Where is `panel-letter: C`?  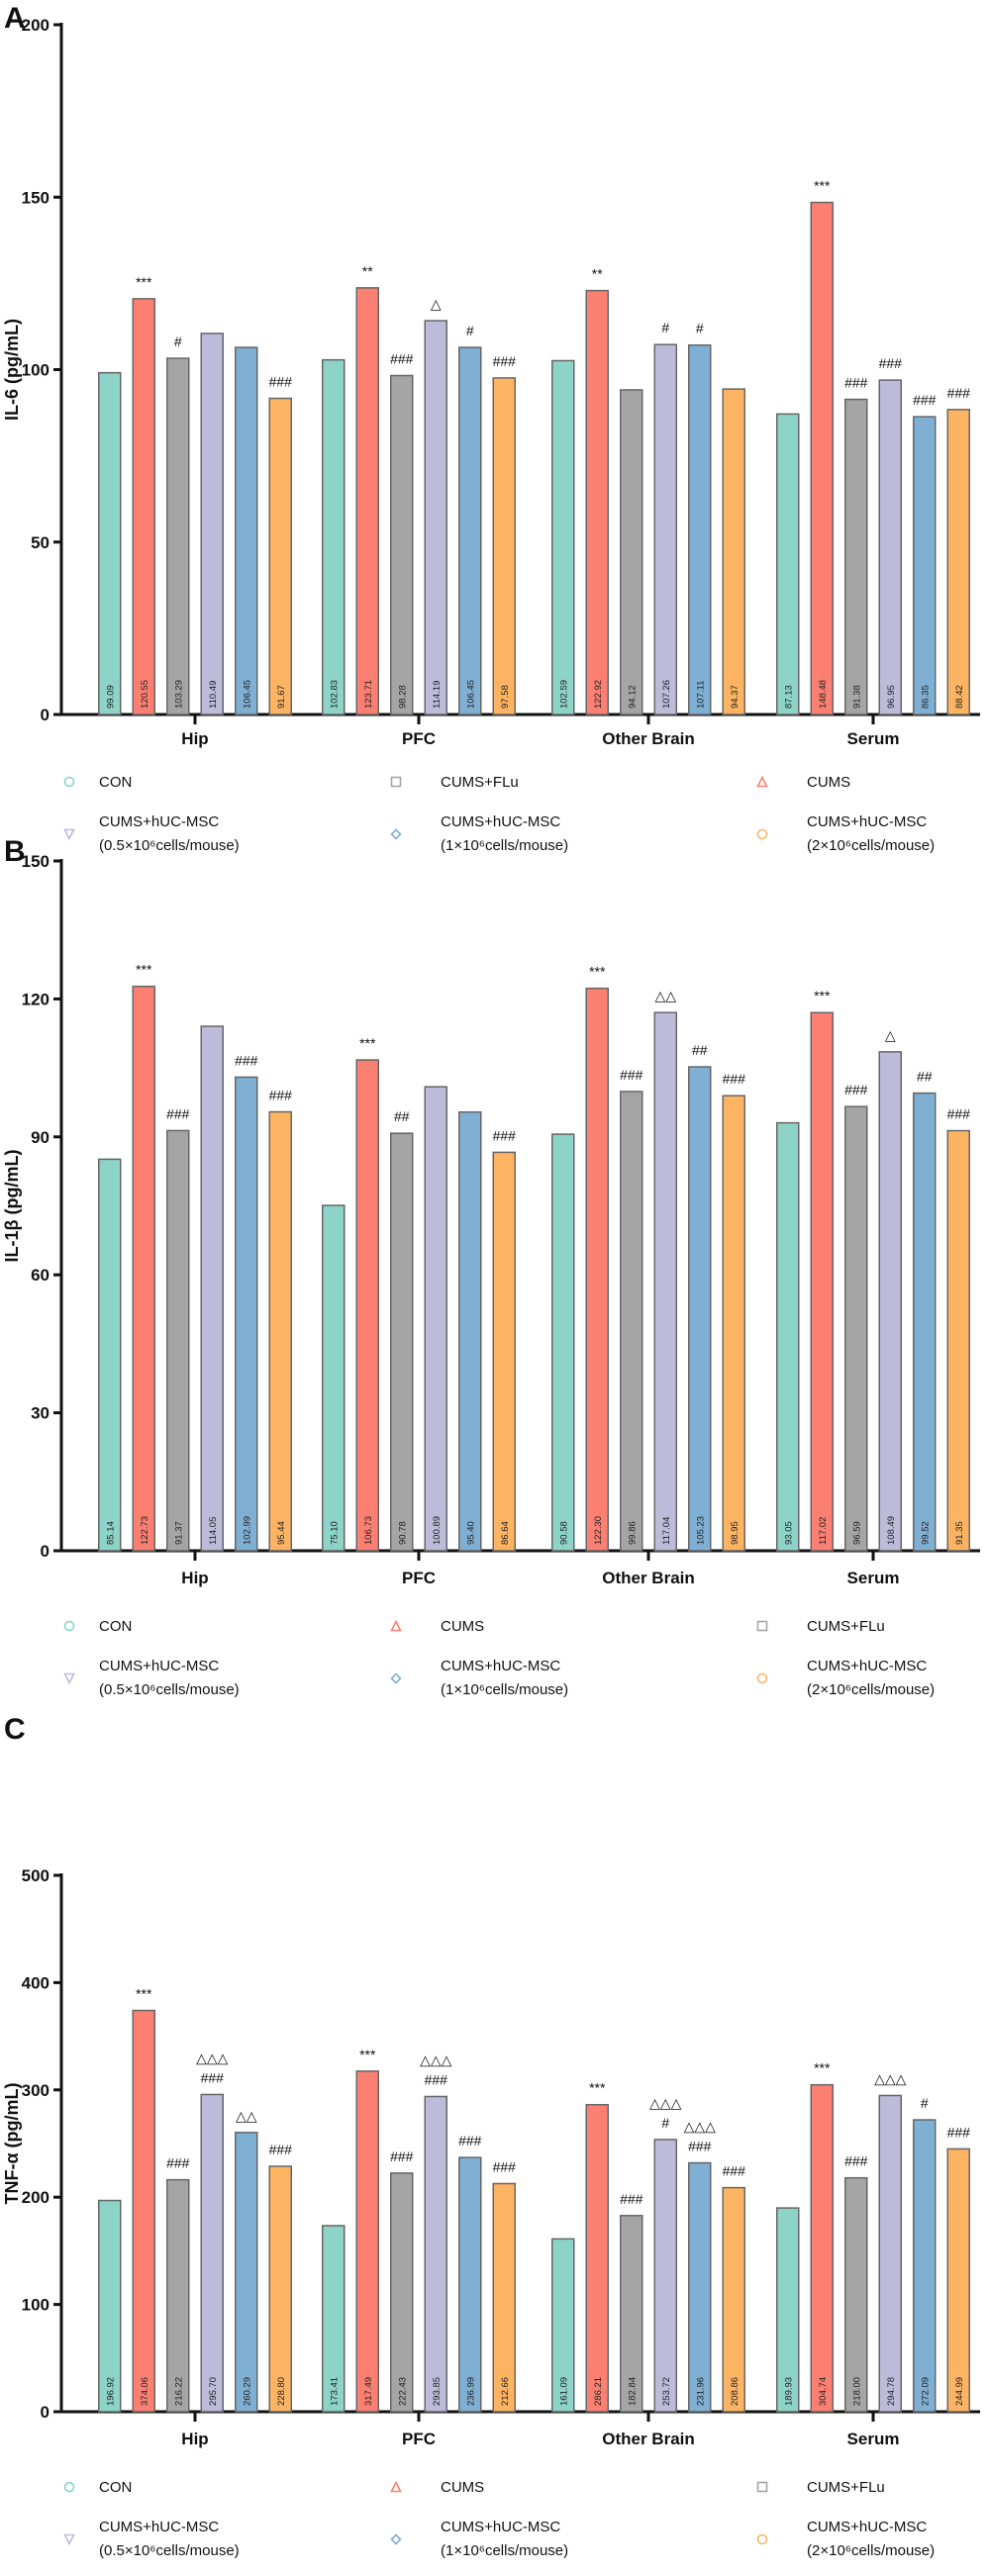
panel-letter: C is located at coordinates (15, 1729).